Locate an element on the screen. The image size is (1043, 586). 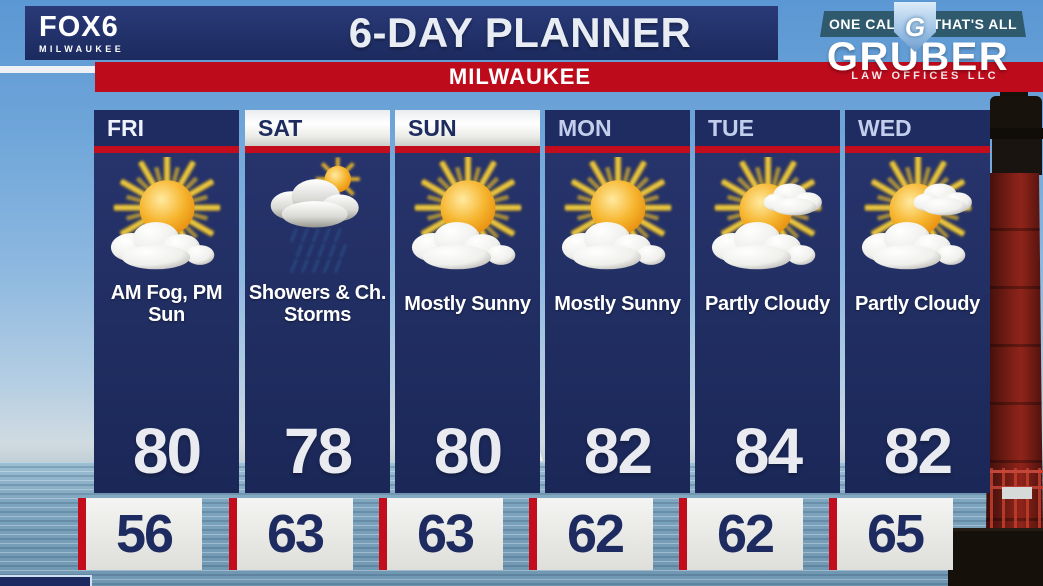
high-temp: 84 is located at coordinates (768, 451).